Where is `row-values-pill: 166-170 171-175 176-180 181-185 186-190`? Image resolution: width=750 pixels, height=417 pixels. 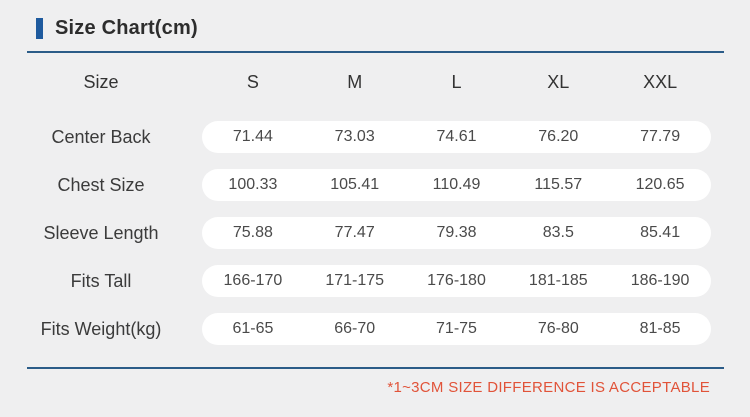
row-values-pill: 166-170 171-175 176-180 181-185 186-190 is located at coordinates (456, 281).